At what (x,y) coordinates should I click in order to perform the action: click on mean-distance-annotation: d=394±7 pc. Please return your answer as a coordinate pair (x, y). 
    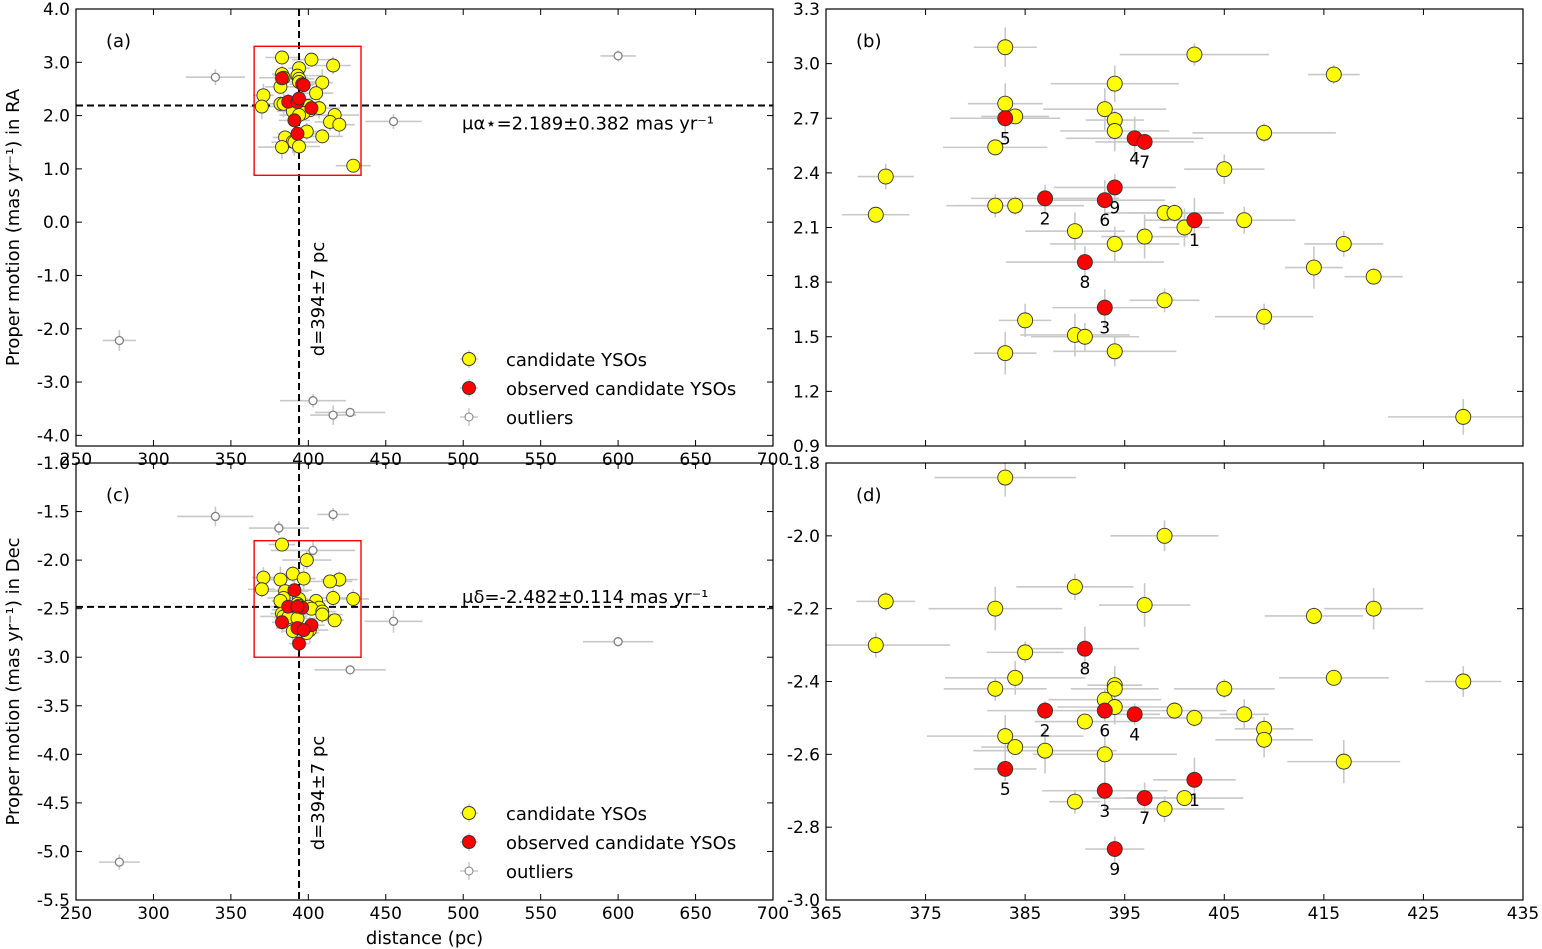
    Looking at the image, I should click on (318, 793).